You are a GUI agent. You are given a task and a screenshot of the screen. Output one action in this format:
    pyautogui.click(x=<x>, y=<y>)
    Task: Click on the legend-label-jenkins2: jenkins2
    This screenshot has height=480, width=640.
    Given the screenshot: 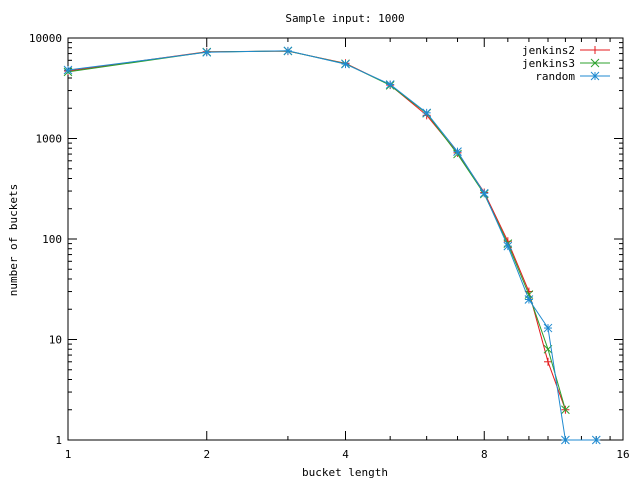 What is the action you would take?
    pyautogui.click(x=548, y=50)
    